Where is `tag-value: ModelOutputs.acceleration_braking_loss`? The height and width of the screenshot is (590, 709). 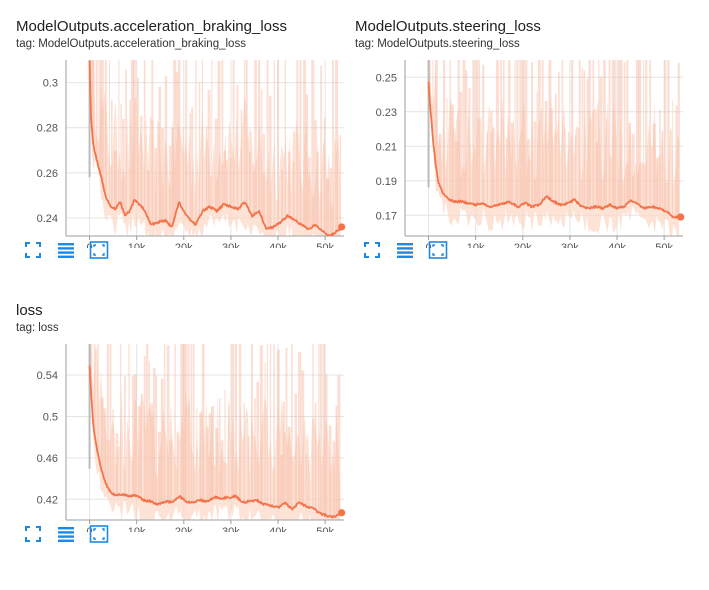
tag-value: ModelOutputs.acceleration_braking_loss is located at coordinates (142, 44).